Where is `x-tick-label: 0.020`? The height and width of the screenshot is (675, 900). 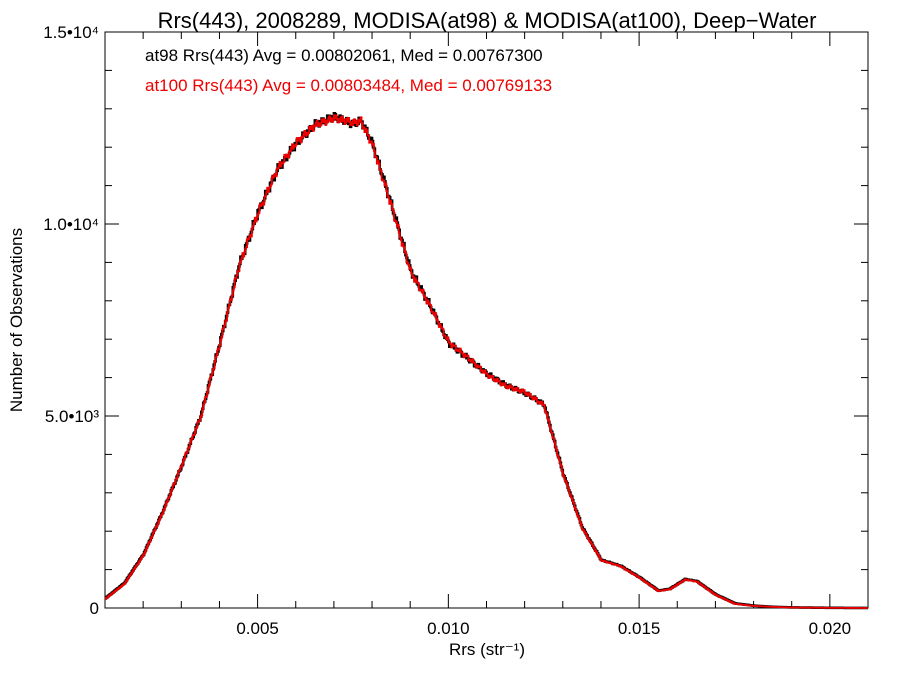 x-tick-label: 0.020 is located at coordinates (830, 628).